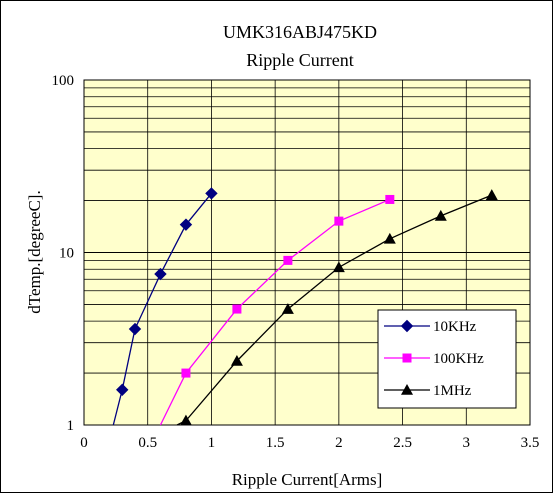  I want to click on legend-label: 1MHz, so click(452, 391).